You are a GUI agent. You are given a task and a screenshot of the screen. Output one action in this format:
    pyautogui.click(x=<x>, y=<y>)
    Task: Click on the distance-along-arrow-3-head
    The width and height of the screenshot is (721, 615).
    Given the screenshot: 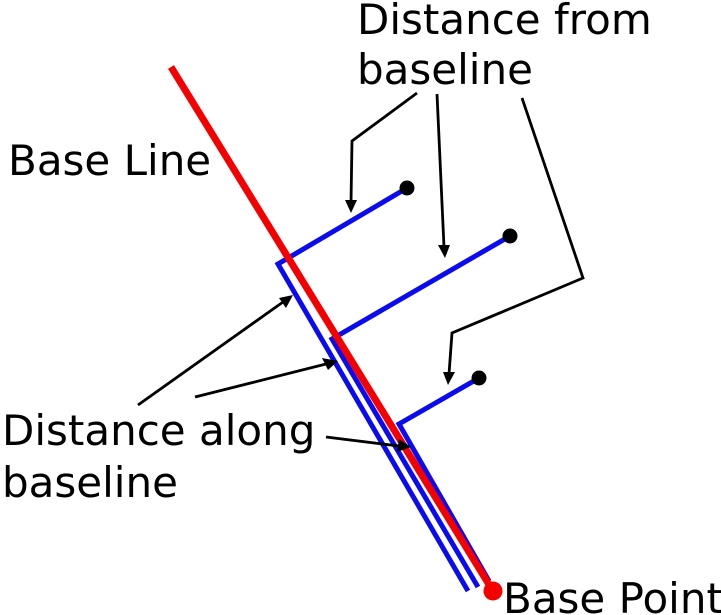 What is the action you would take?
    pyautogui.click(x=404, y=445)
    